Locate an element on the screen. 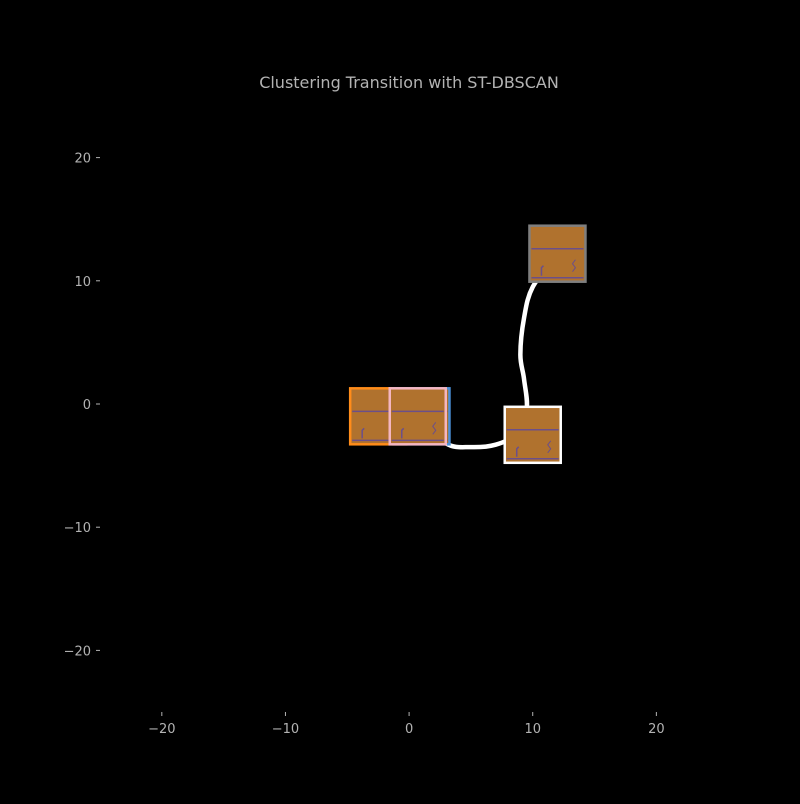  y-tick-label: 20 is located at coordinates (82, 159).